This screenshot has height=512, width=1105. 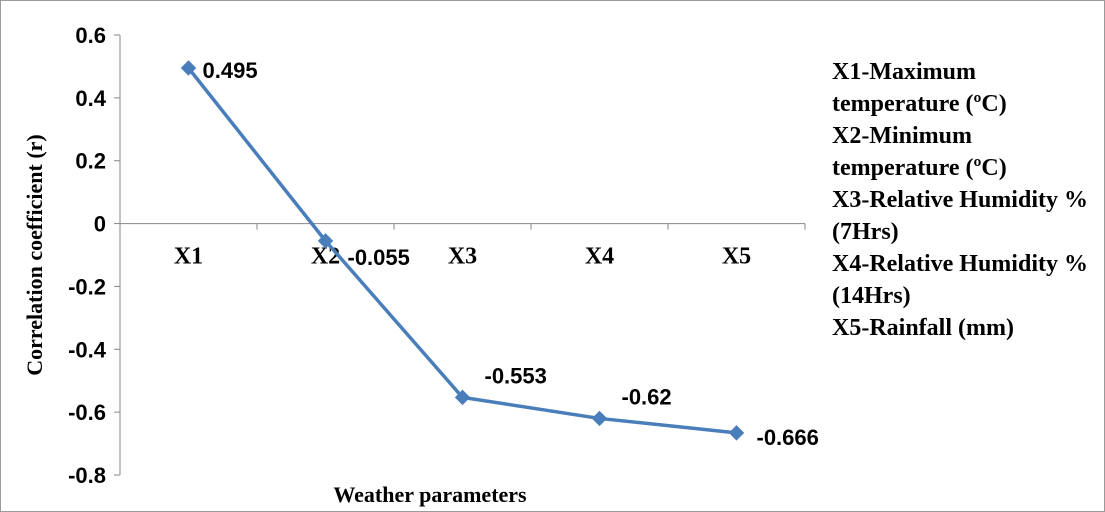 I want to click on y-tick-label: -0.4, so click(x=87, y=349).